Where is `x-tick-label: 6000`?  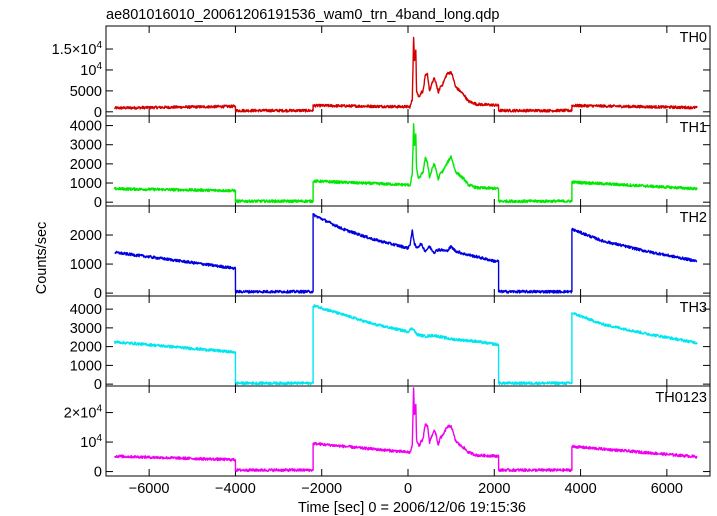
x-tick-label: 6000 is located at coordinates (667, 489).